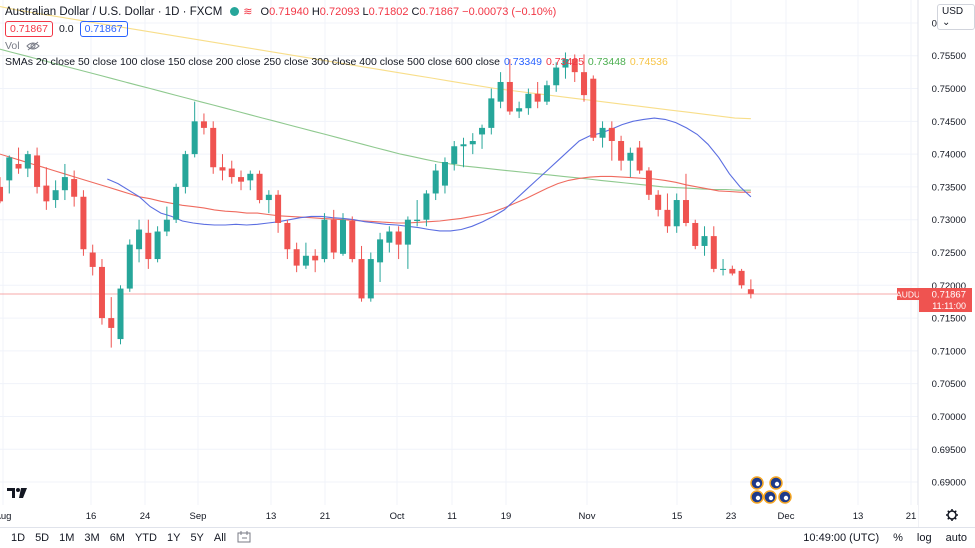  What do you see at coordinates (17, 494) in the screenshot?
I see `tradingview-logo-icon` at bounding box center [17, 494].